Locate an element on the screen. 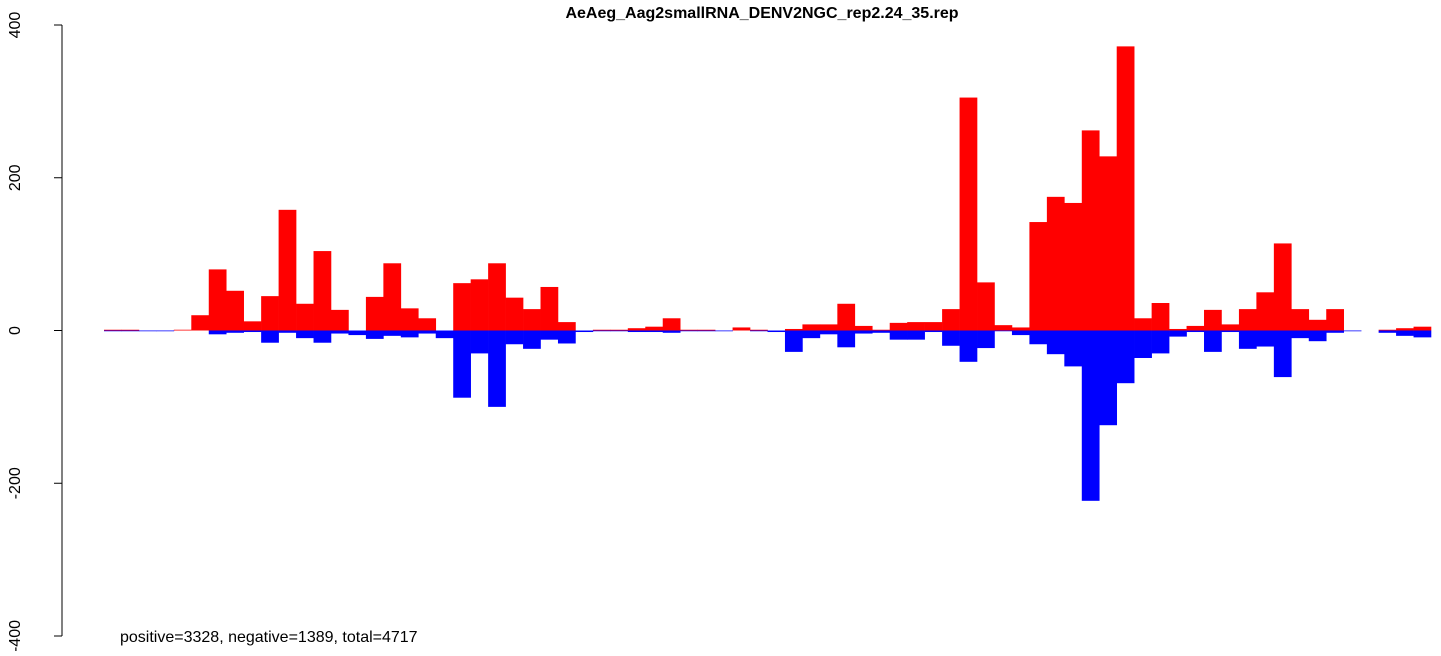 Image resolution: width=1441 pixels, height=656 pixels. y-tick-label: 0 is located at coordinates (15, 330).